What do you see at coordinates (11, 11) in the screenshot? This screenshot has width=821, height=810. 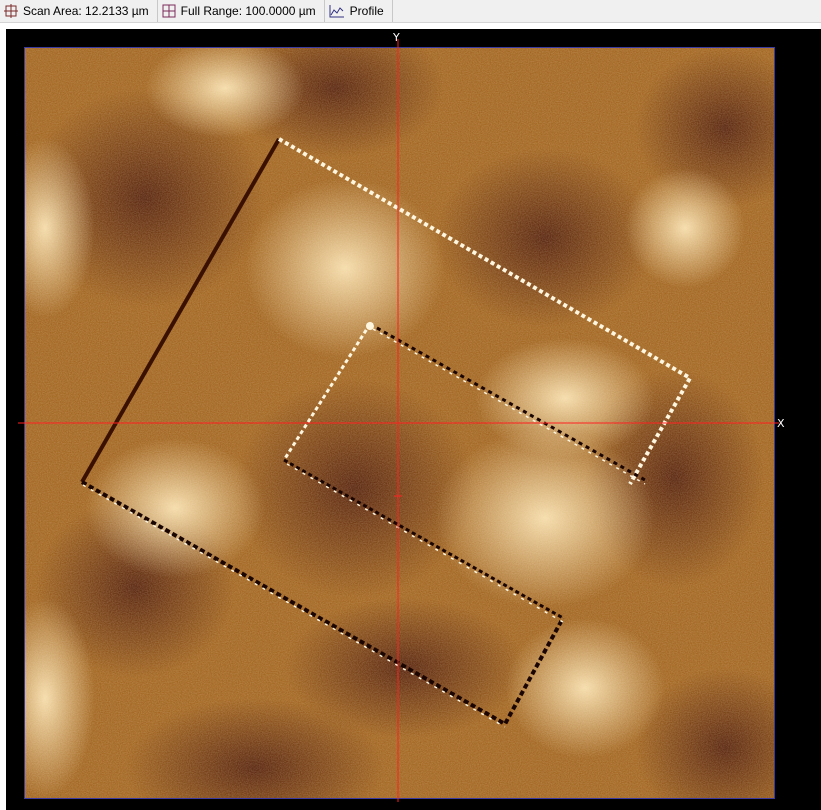 I see `crosshair-icon` at bounding box center [11, 11].